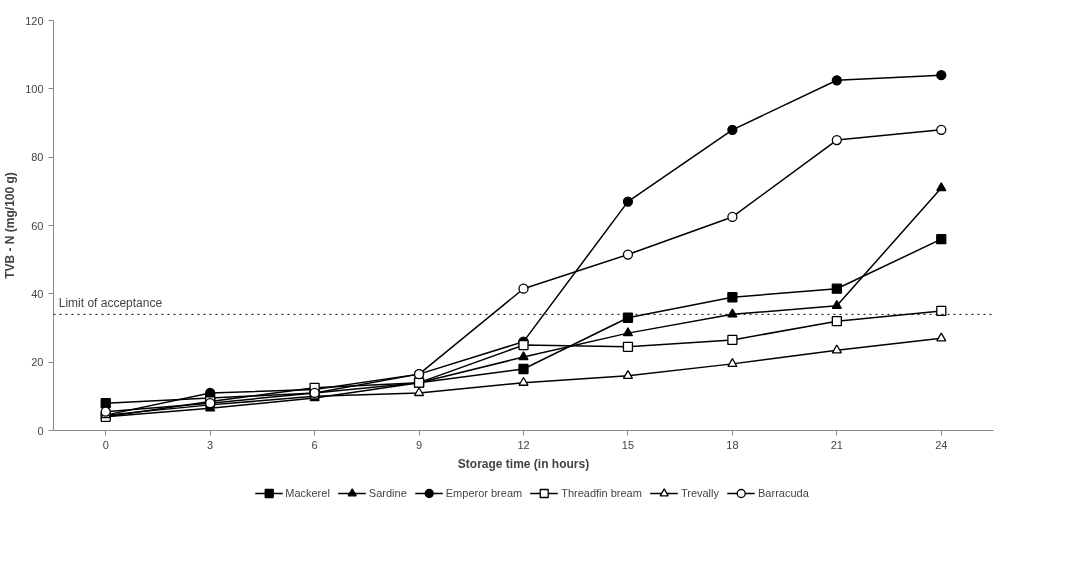  I want to click on y-tick-label: 0, so click(40, 430).